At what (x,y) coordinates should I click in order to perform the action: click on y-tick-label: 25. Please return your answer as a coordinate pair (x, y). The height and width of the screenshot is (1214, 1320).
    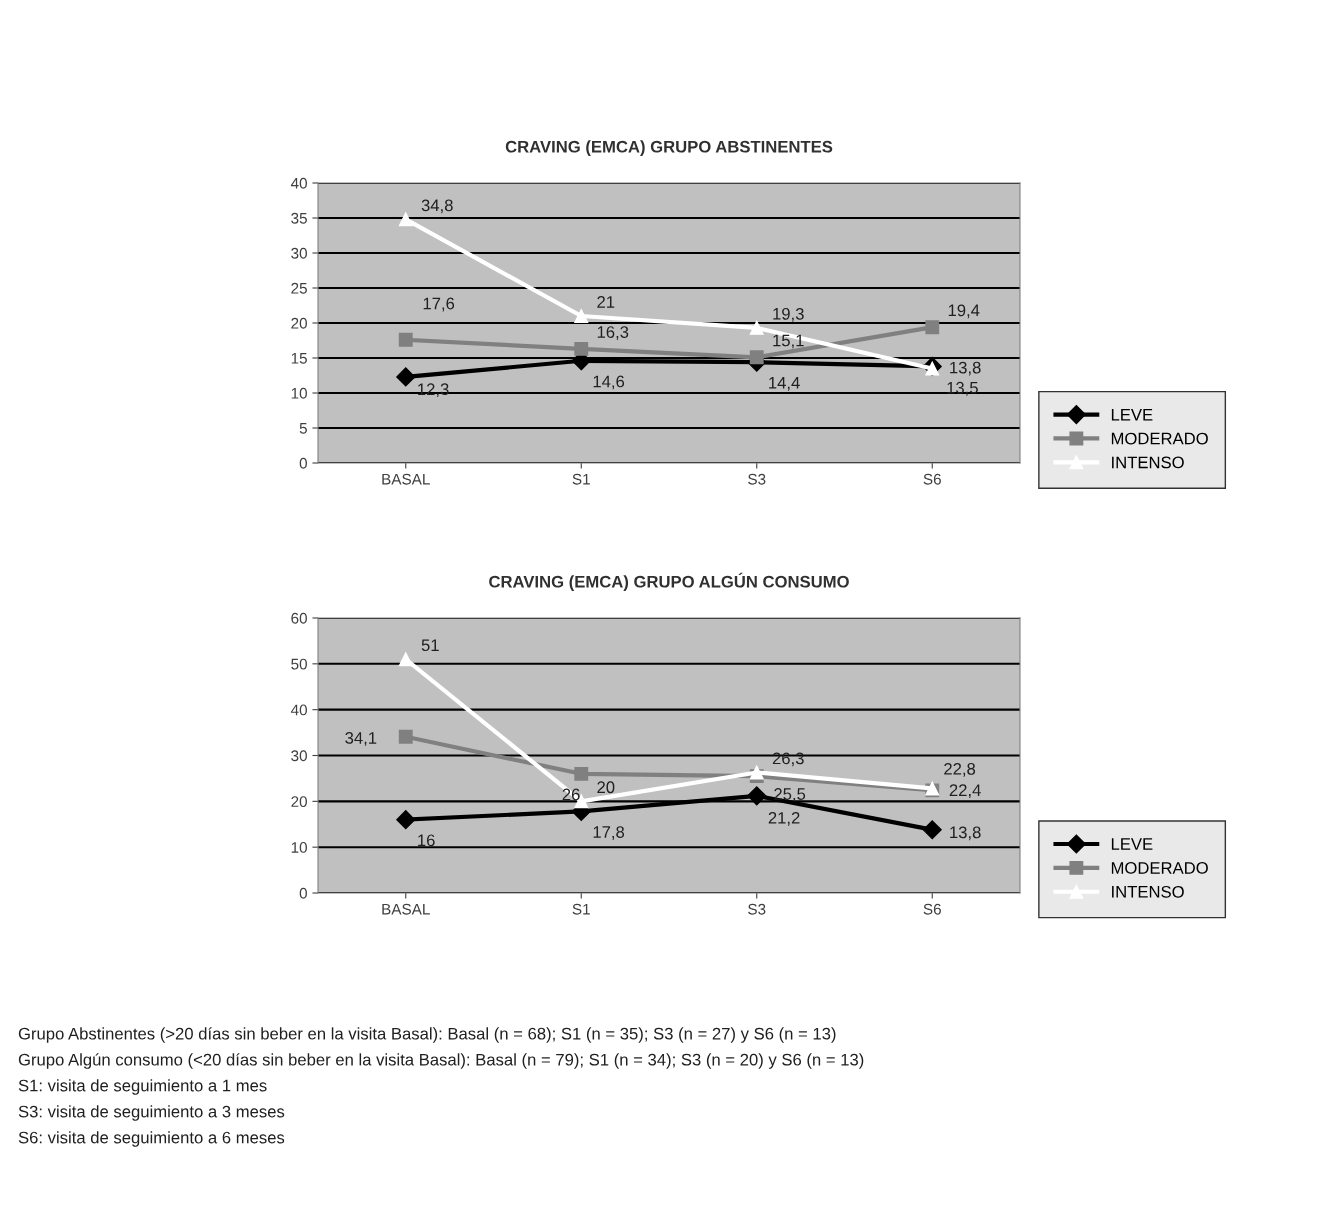
    Looking at the image, I should click on (299, 288).